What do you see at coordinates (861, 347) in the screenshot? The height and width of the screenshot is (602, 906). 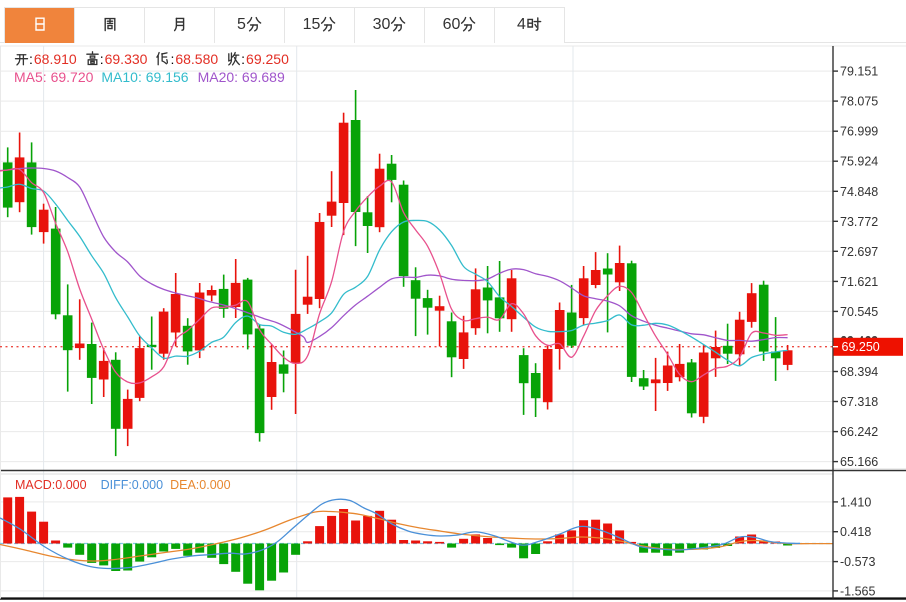 I see `svg-text: 69.250` at bounding box center [861, 347].